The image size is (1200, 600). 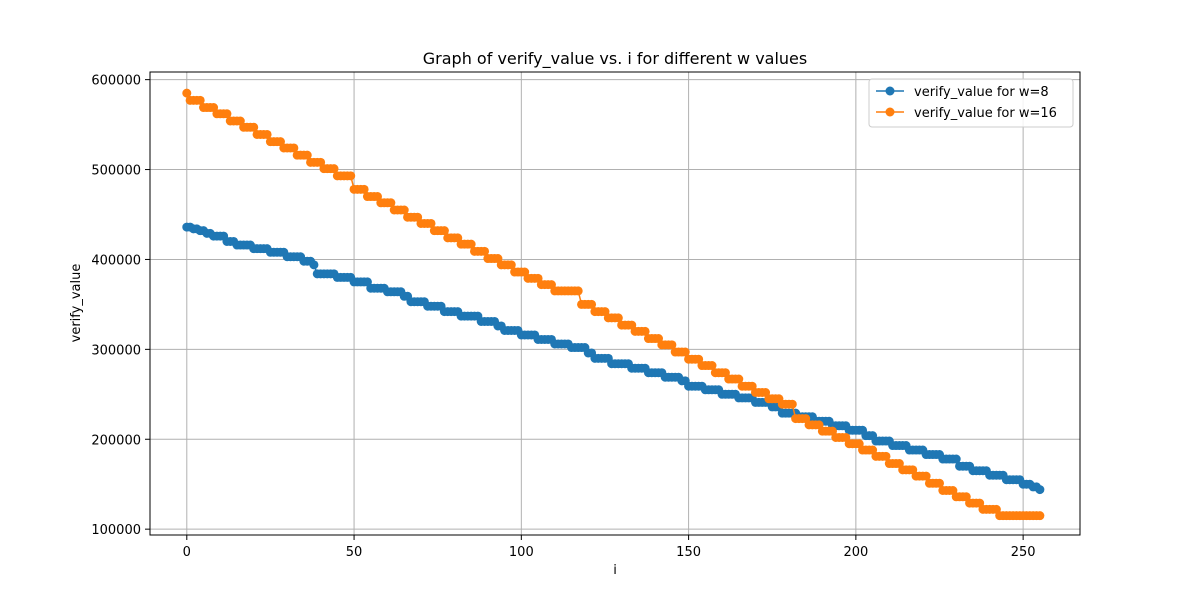 I want to click on y-tick-label: 100000, so click(x=116, y=530).